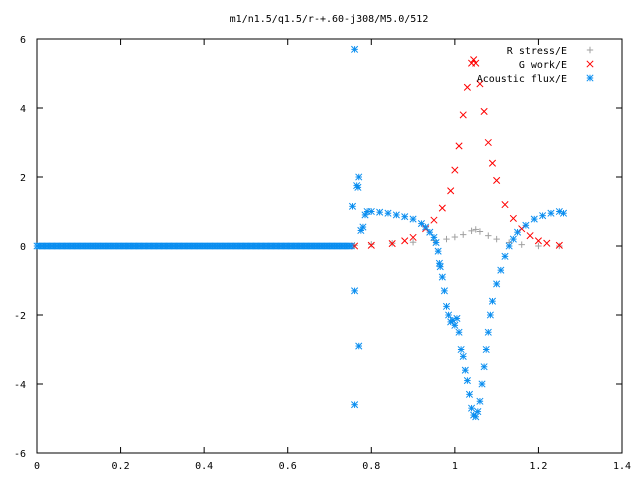 Image resolution: width=640 pixels, height=480 pixels. I want to click on legend-label: G work/E, so click(543, 65).